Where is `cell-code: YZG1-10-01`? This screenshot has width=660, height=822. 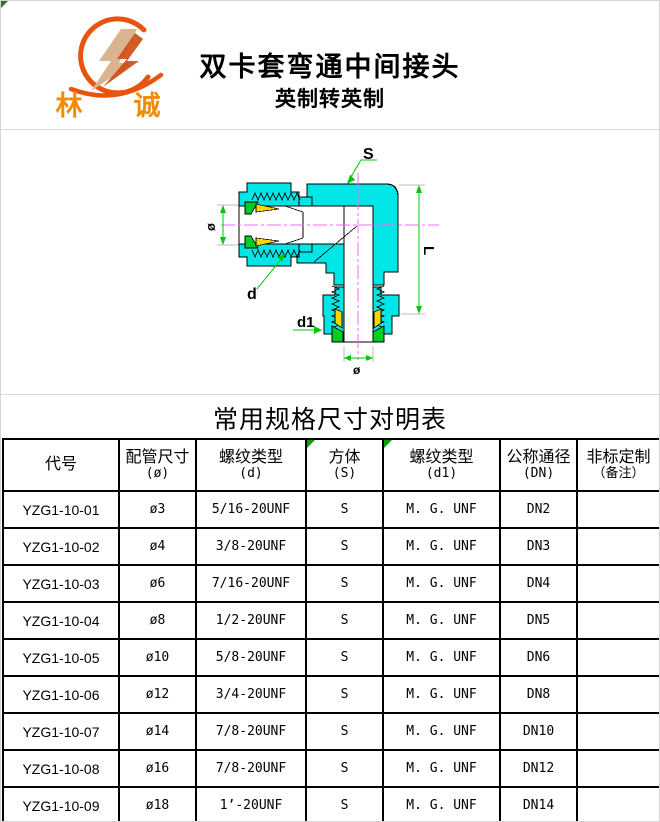 cell-code: YZG1-10-01 is located at coordinates (61, 509).